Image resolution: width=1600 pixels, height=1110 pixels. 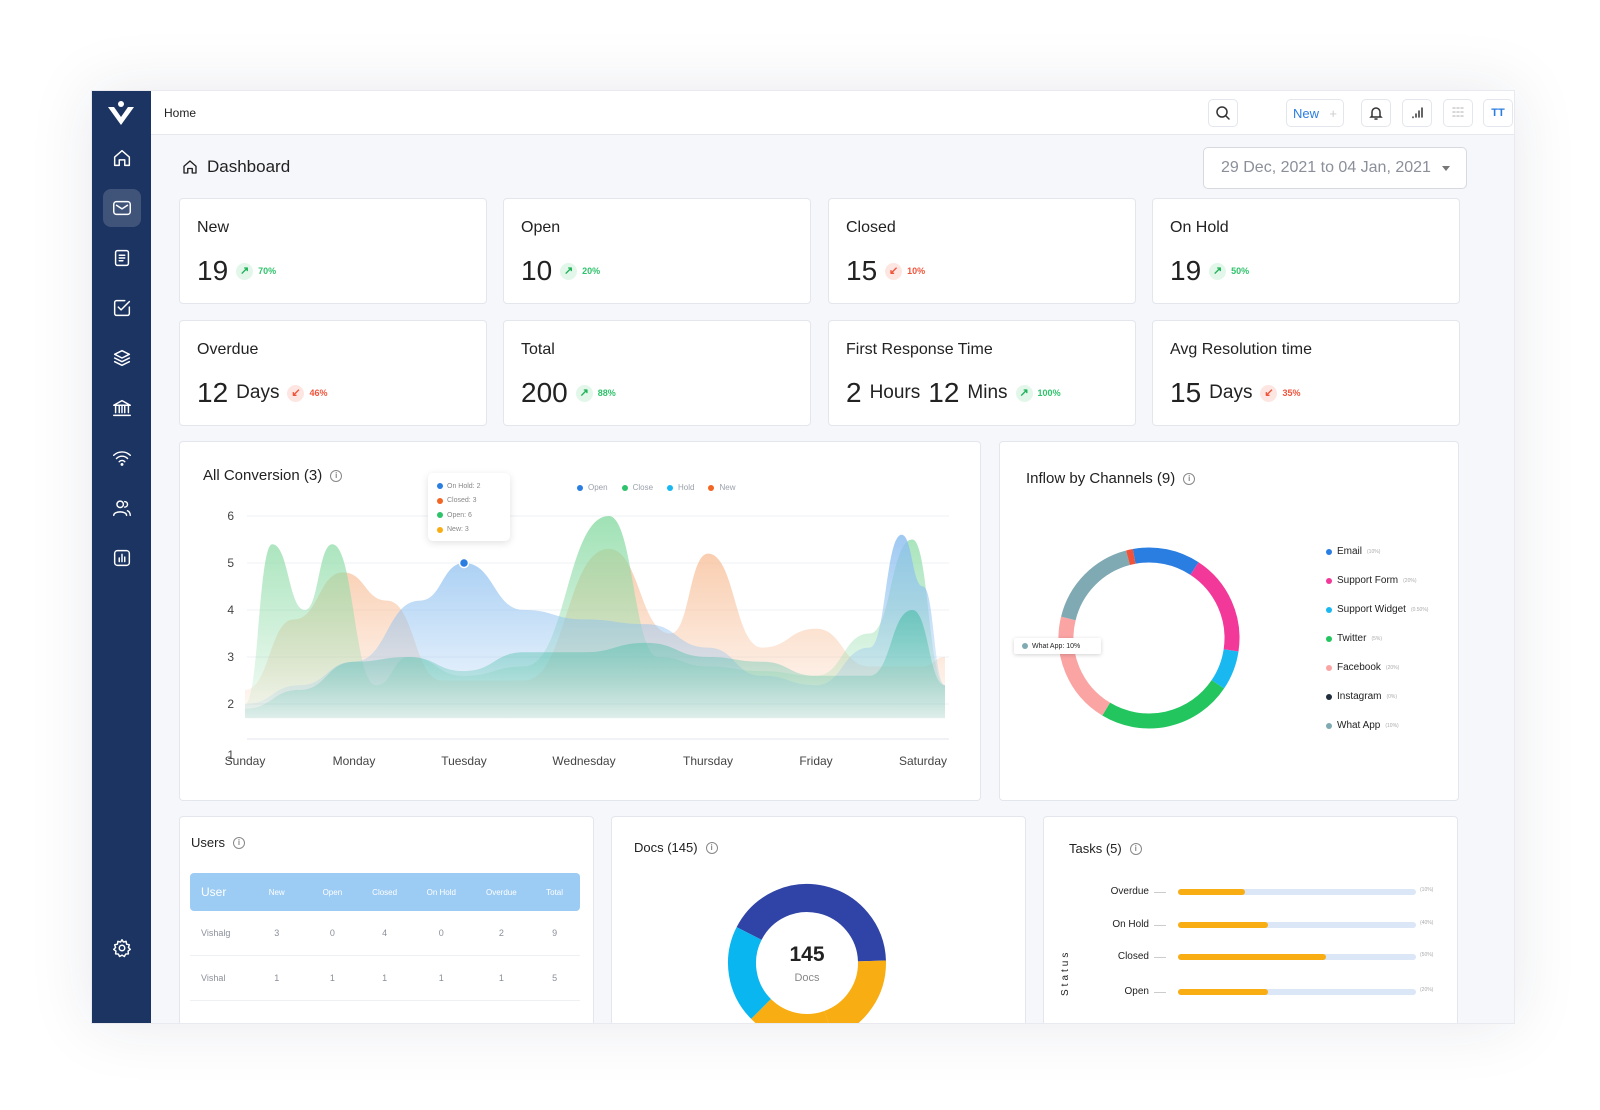 What do you see at coordinates (666, 847) in the screenshot?
I see `docs-title-text: Docs (145)` at bounding box center [666, 847].